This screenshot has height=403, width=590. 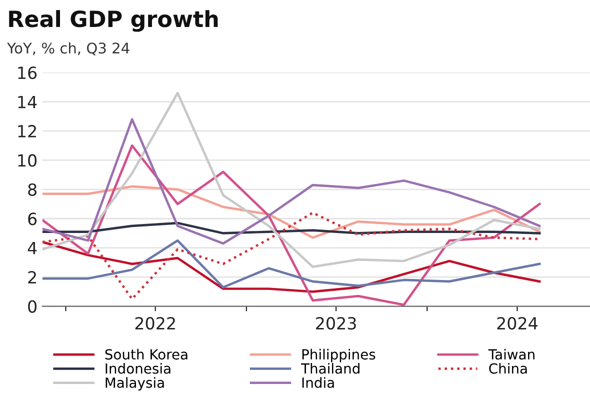 I want to click on chart-subtitle: YoY, % ch, Q3 24, so click(x=68, y=49).